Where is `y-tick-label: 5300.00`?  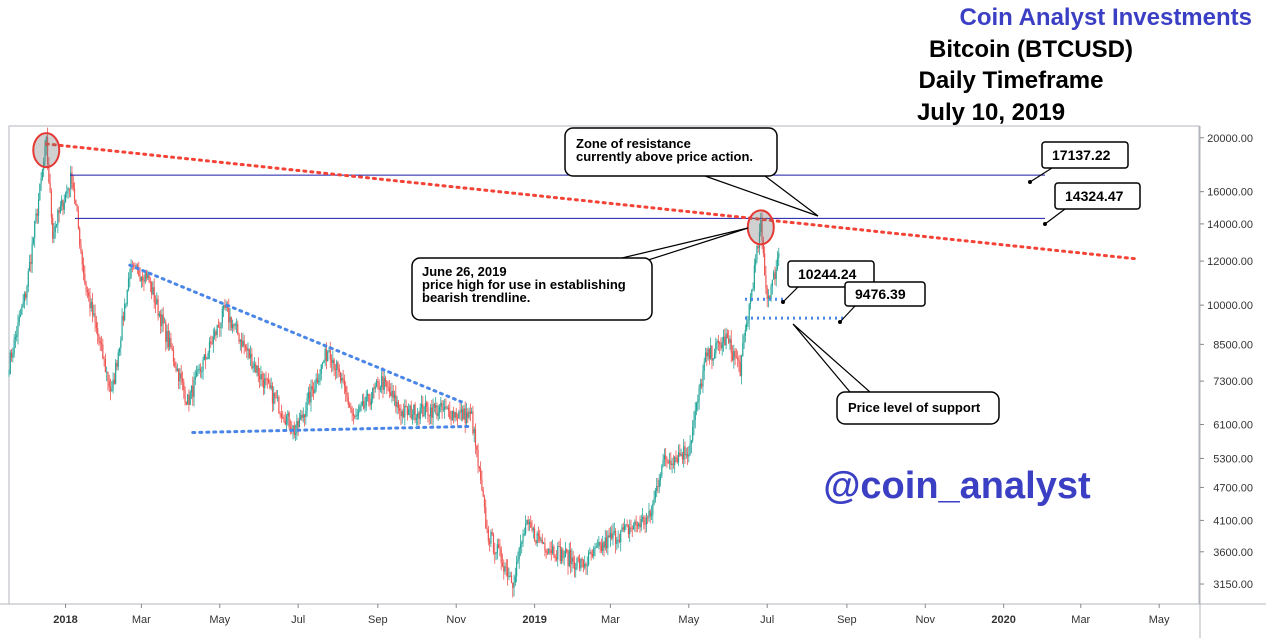
y-tick-label: 5300.00 is located at coordinates (1233, 459).